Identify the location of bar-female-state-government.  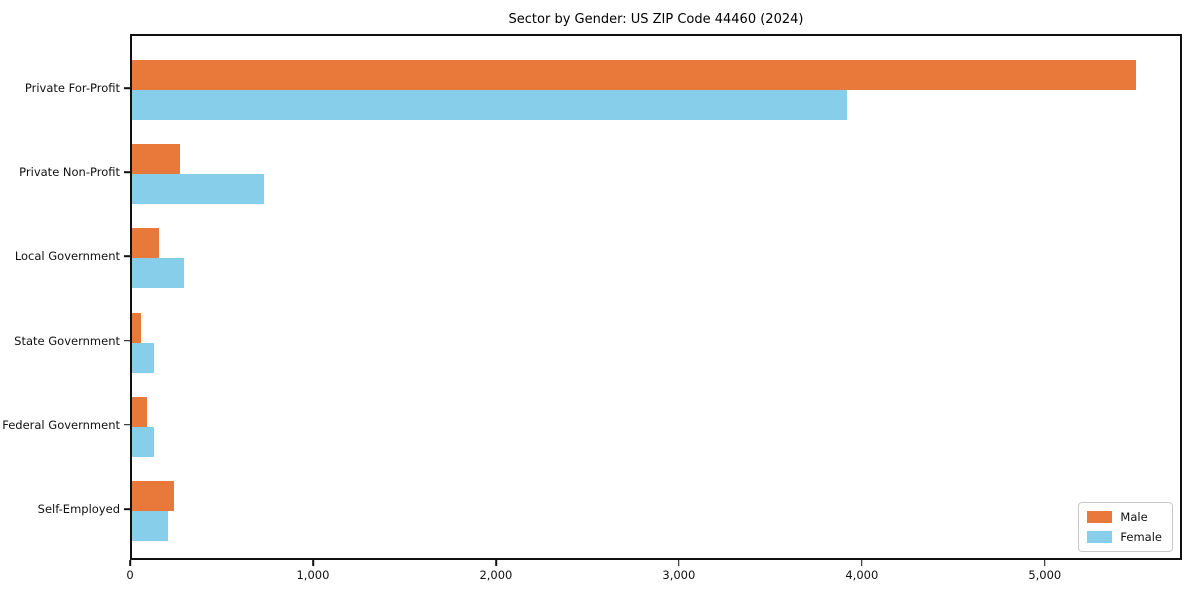
(143, 357).